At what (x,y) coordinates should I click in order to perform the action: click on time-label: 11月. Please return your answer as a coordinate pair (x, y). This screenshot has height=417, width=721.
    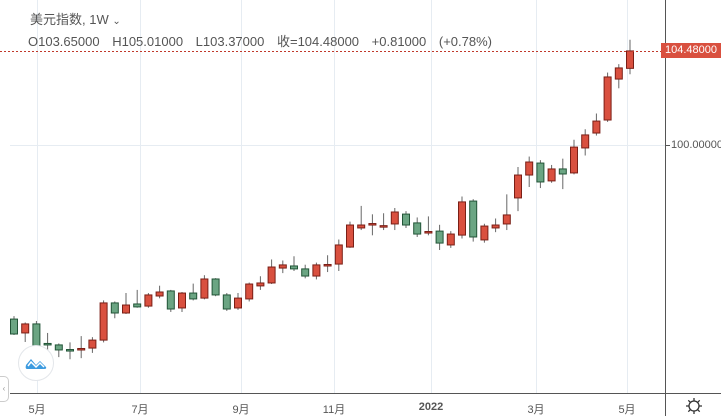
    Looking at the image, I should click on (334, 410).